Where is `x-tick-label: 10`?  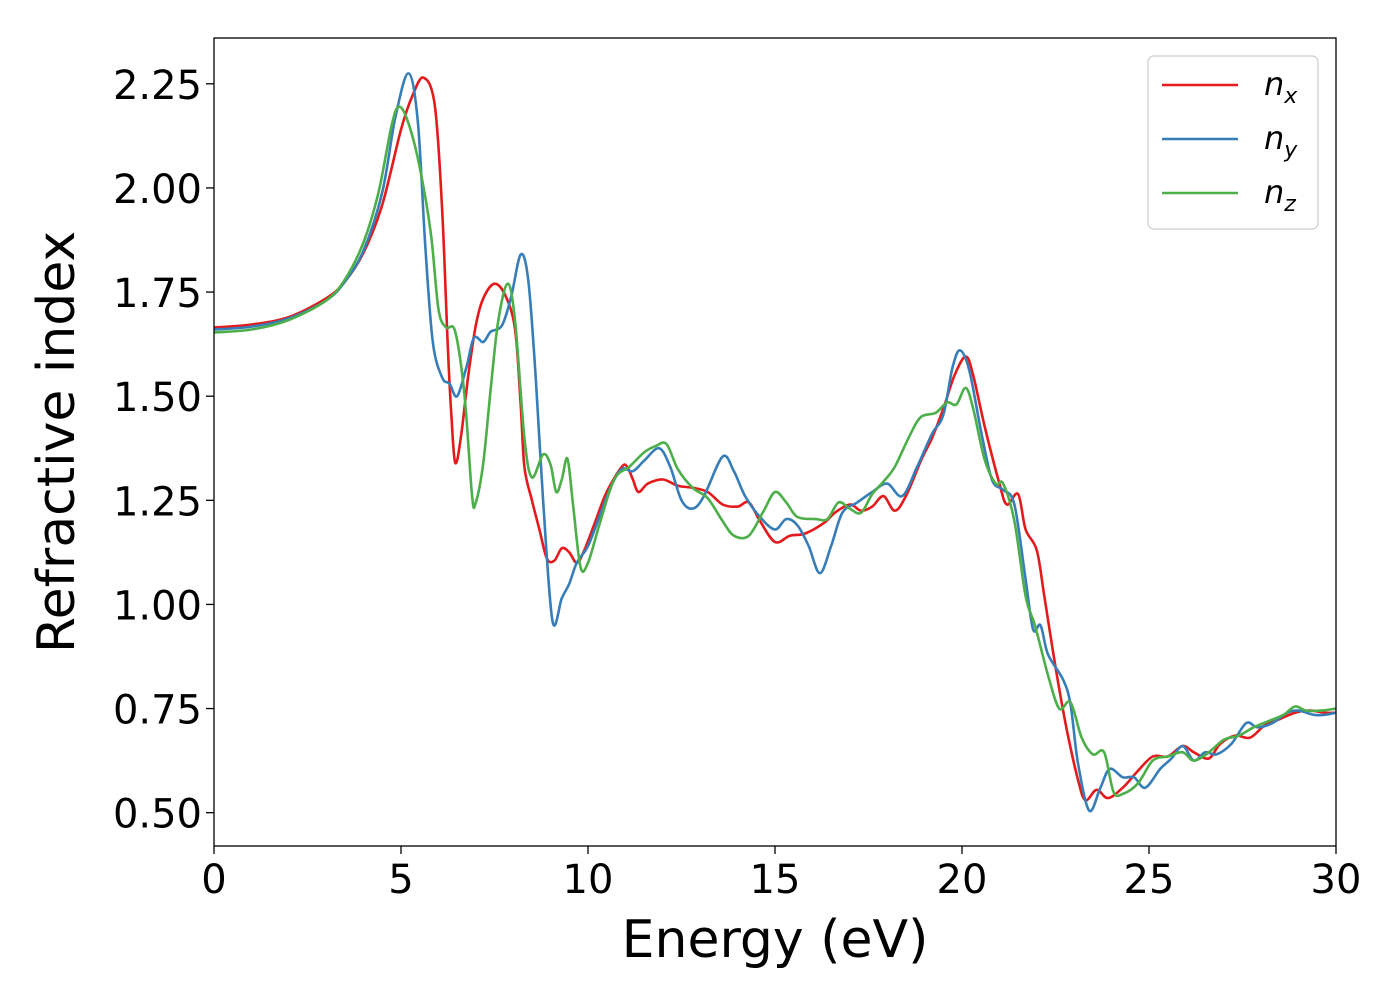
x-tick-label: 10 is located at coordinates (588, 880).